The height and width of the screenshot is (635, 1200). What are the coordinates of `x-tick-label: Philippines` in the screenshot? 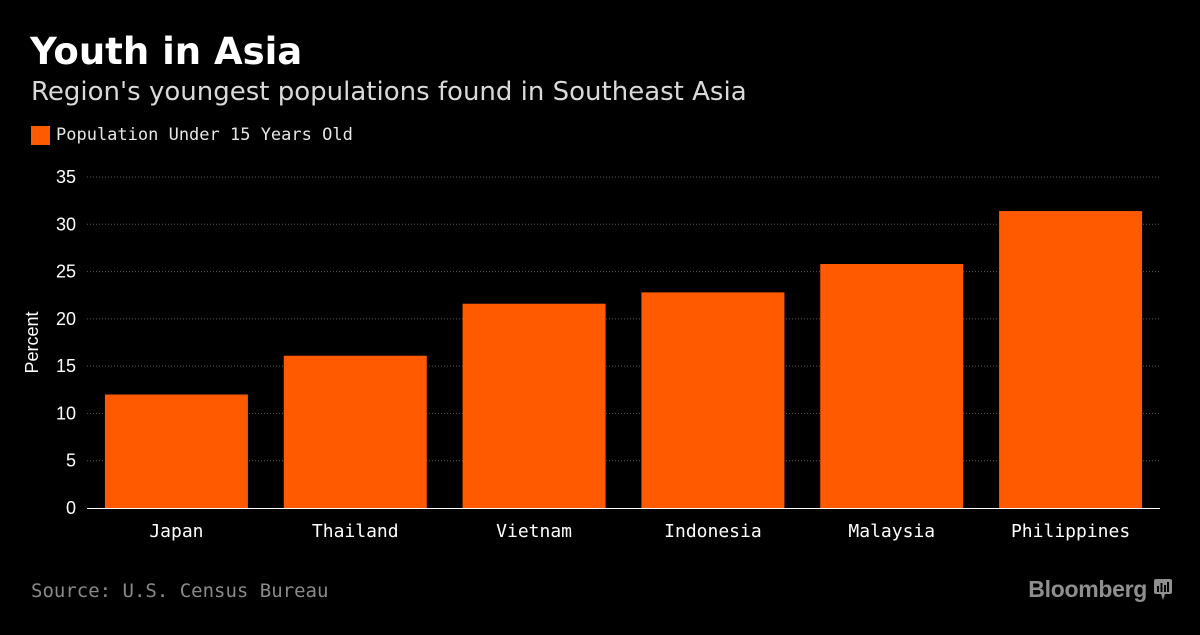 It's located at (1070, 531).